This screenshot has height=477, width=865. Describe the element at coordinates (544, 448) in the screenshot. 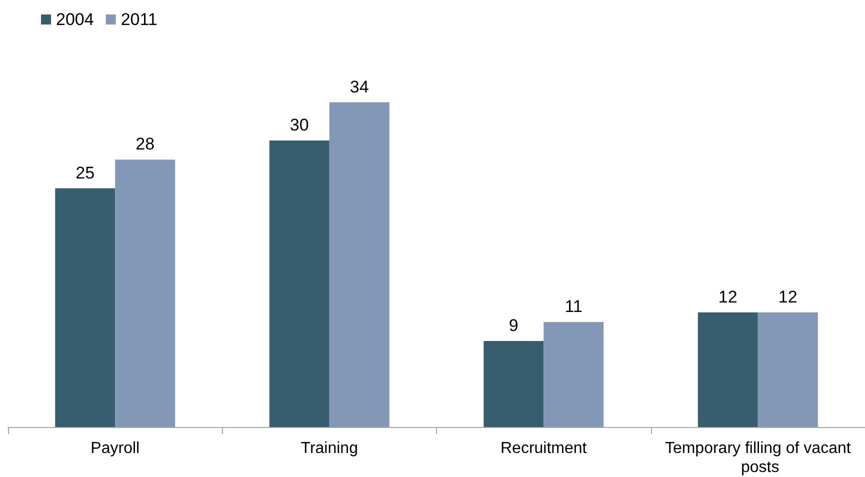

I see `x-tick-label: Recruitment` at that location.